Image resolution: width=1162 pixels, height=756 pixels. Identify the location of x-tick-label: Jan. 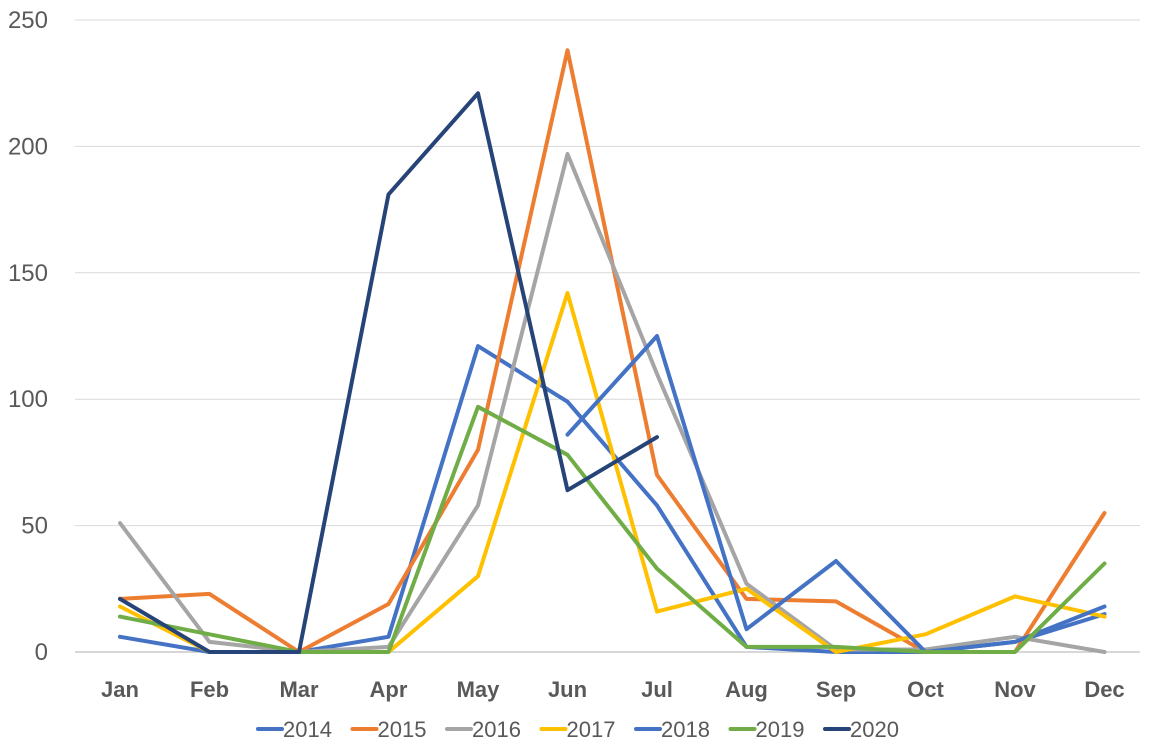
(120, 689).